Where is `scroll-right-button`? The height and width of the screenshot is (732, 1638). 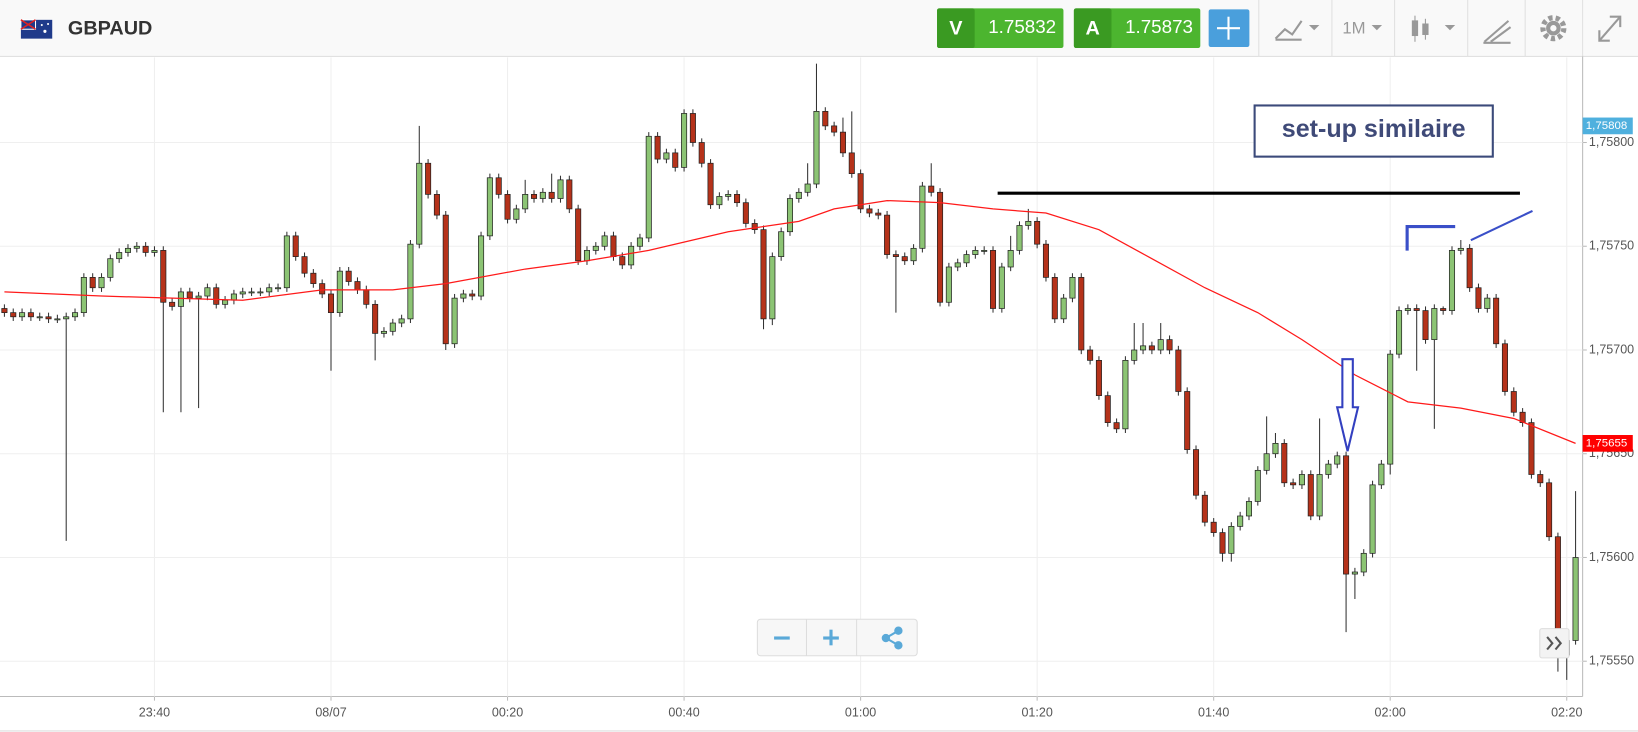 scroll-right-button is located at coordinates (1554, 643).